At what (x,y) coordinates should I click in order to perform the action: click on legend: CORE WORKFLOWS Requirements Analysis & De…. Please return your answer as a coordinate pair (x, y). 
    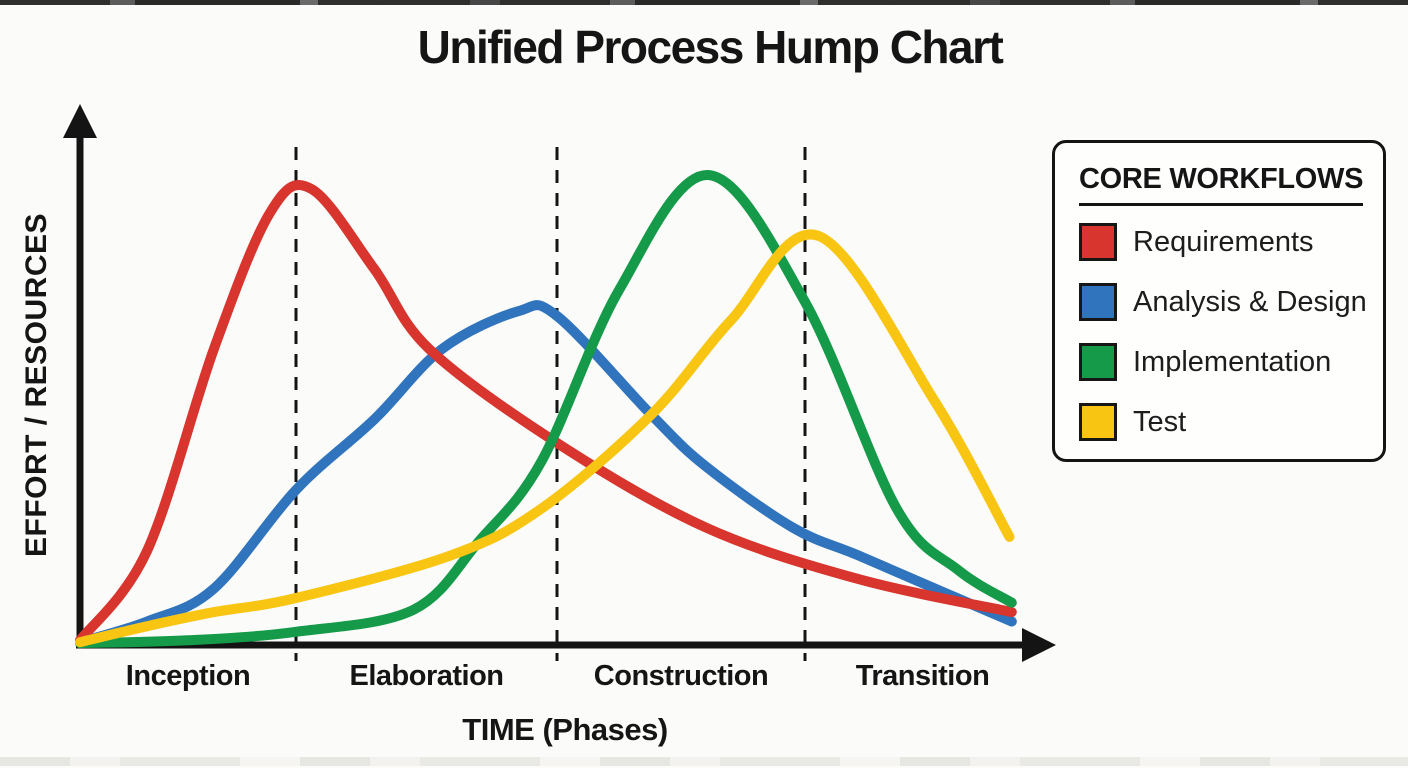
    Looking at the image, I should click on (1219, 301).